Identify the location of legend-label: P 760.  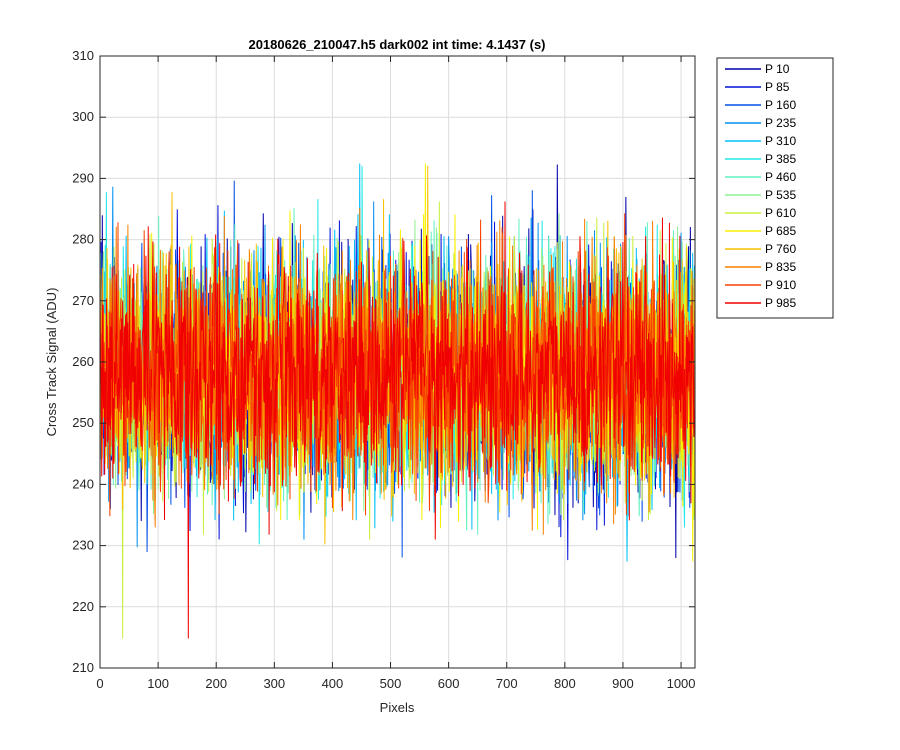
(780, 249).